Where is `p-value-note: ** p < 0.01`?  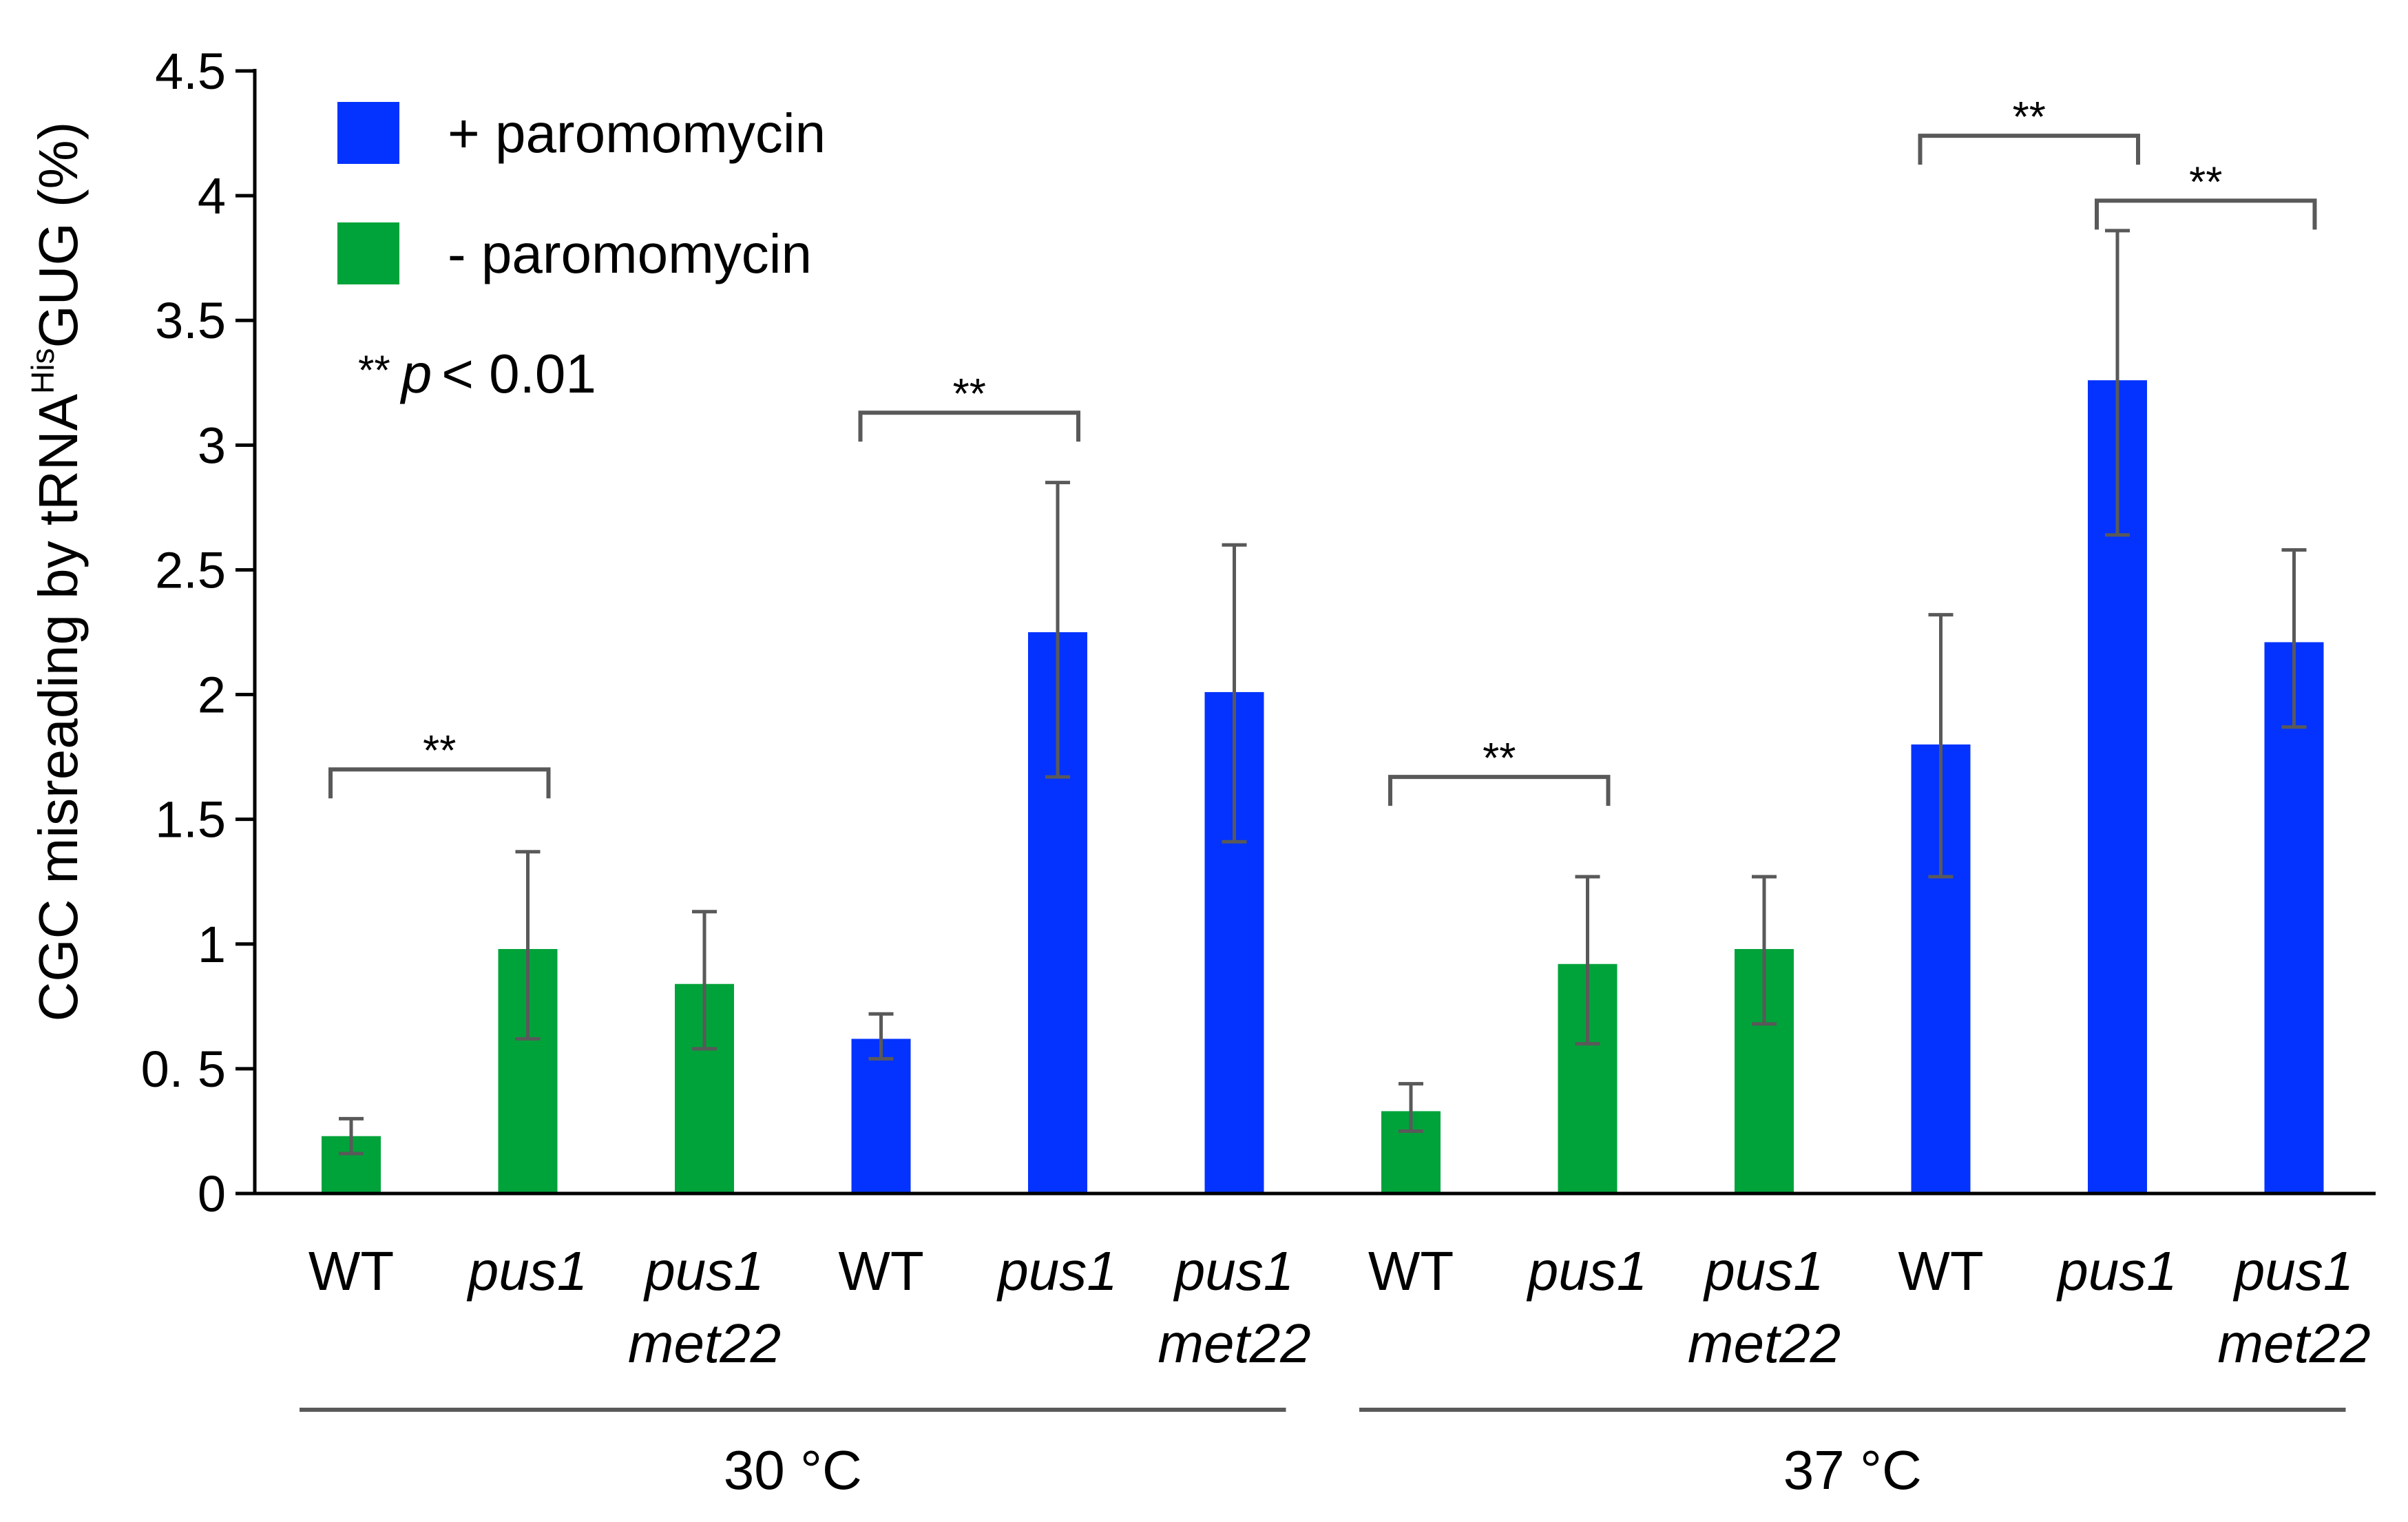
p-value-note: ** p < 0.01 is located at coordinates (477, 373).